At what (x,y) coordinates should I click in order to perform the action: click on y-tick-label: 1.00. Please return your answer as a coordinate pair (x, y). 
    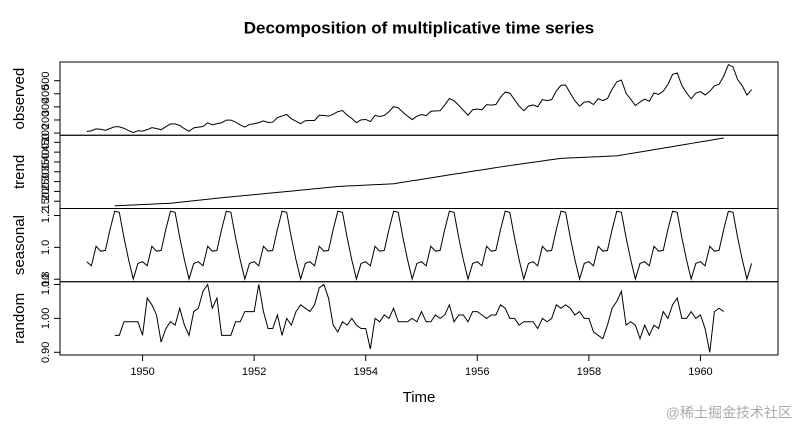
    Looking at the image, I should click on (46, 318).